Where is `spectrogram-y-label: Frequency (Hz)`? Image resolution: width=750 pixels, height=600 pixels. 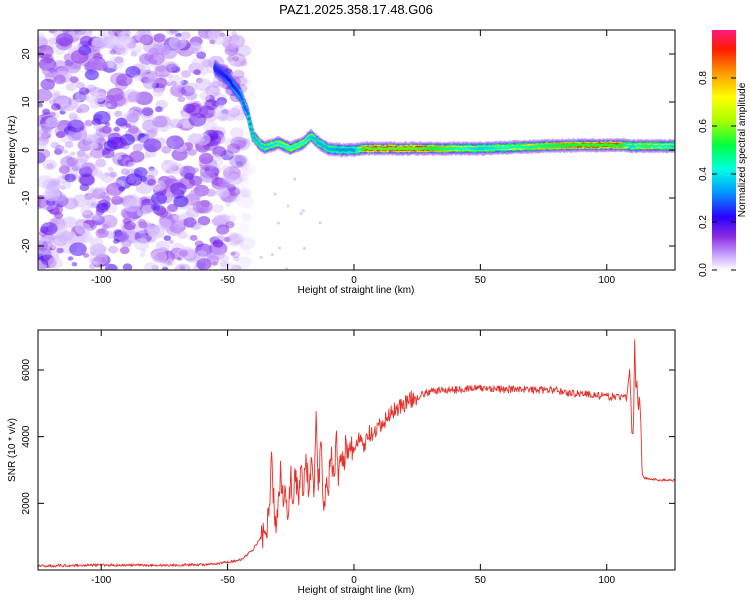
spectrogram-y-label: Frequency (Hz) is located at coordinates (12, 150).